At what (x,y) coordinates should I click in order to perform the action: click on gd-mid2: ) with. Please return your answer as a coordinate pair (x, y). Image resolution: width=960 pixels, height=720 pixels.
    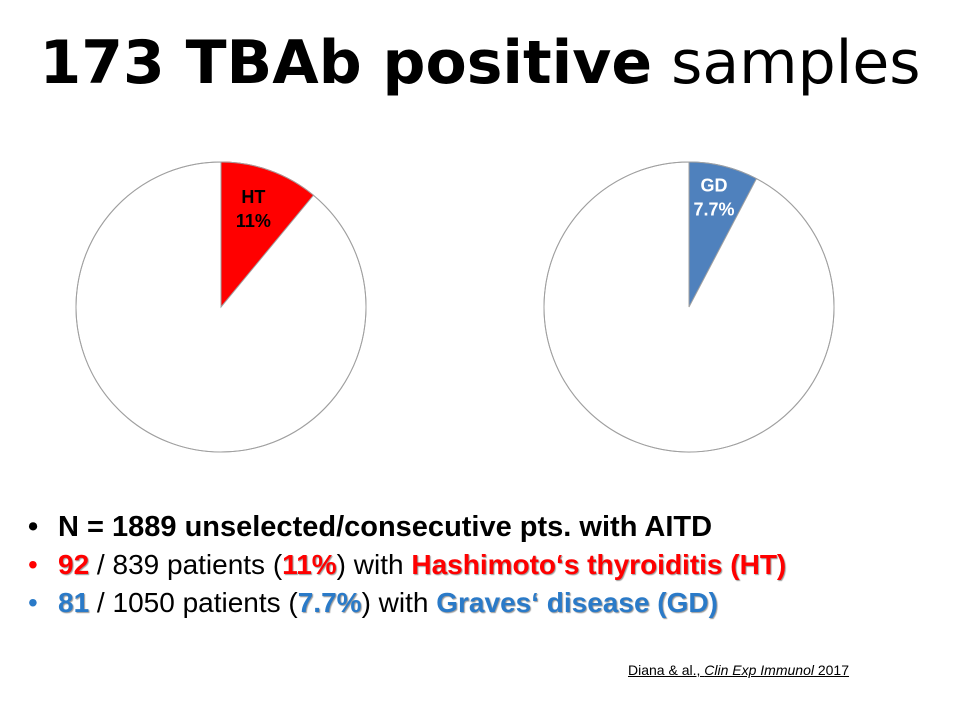
    Looking at the image, I should click on (399, 602).